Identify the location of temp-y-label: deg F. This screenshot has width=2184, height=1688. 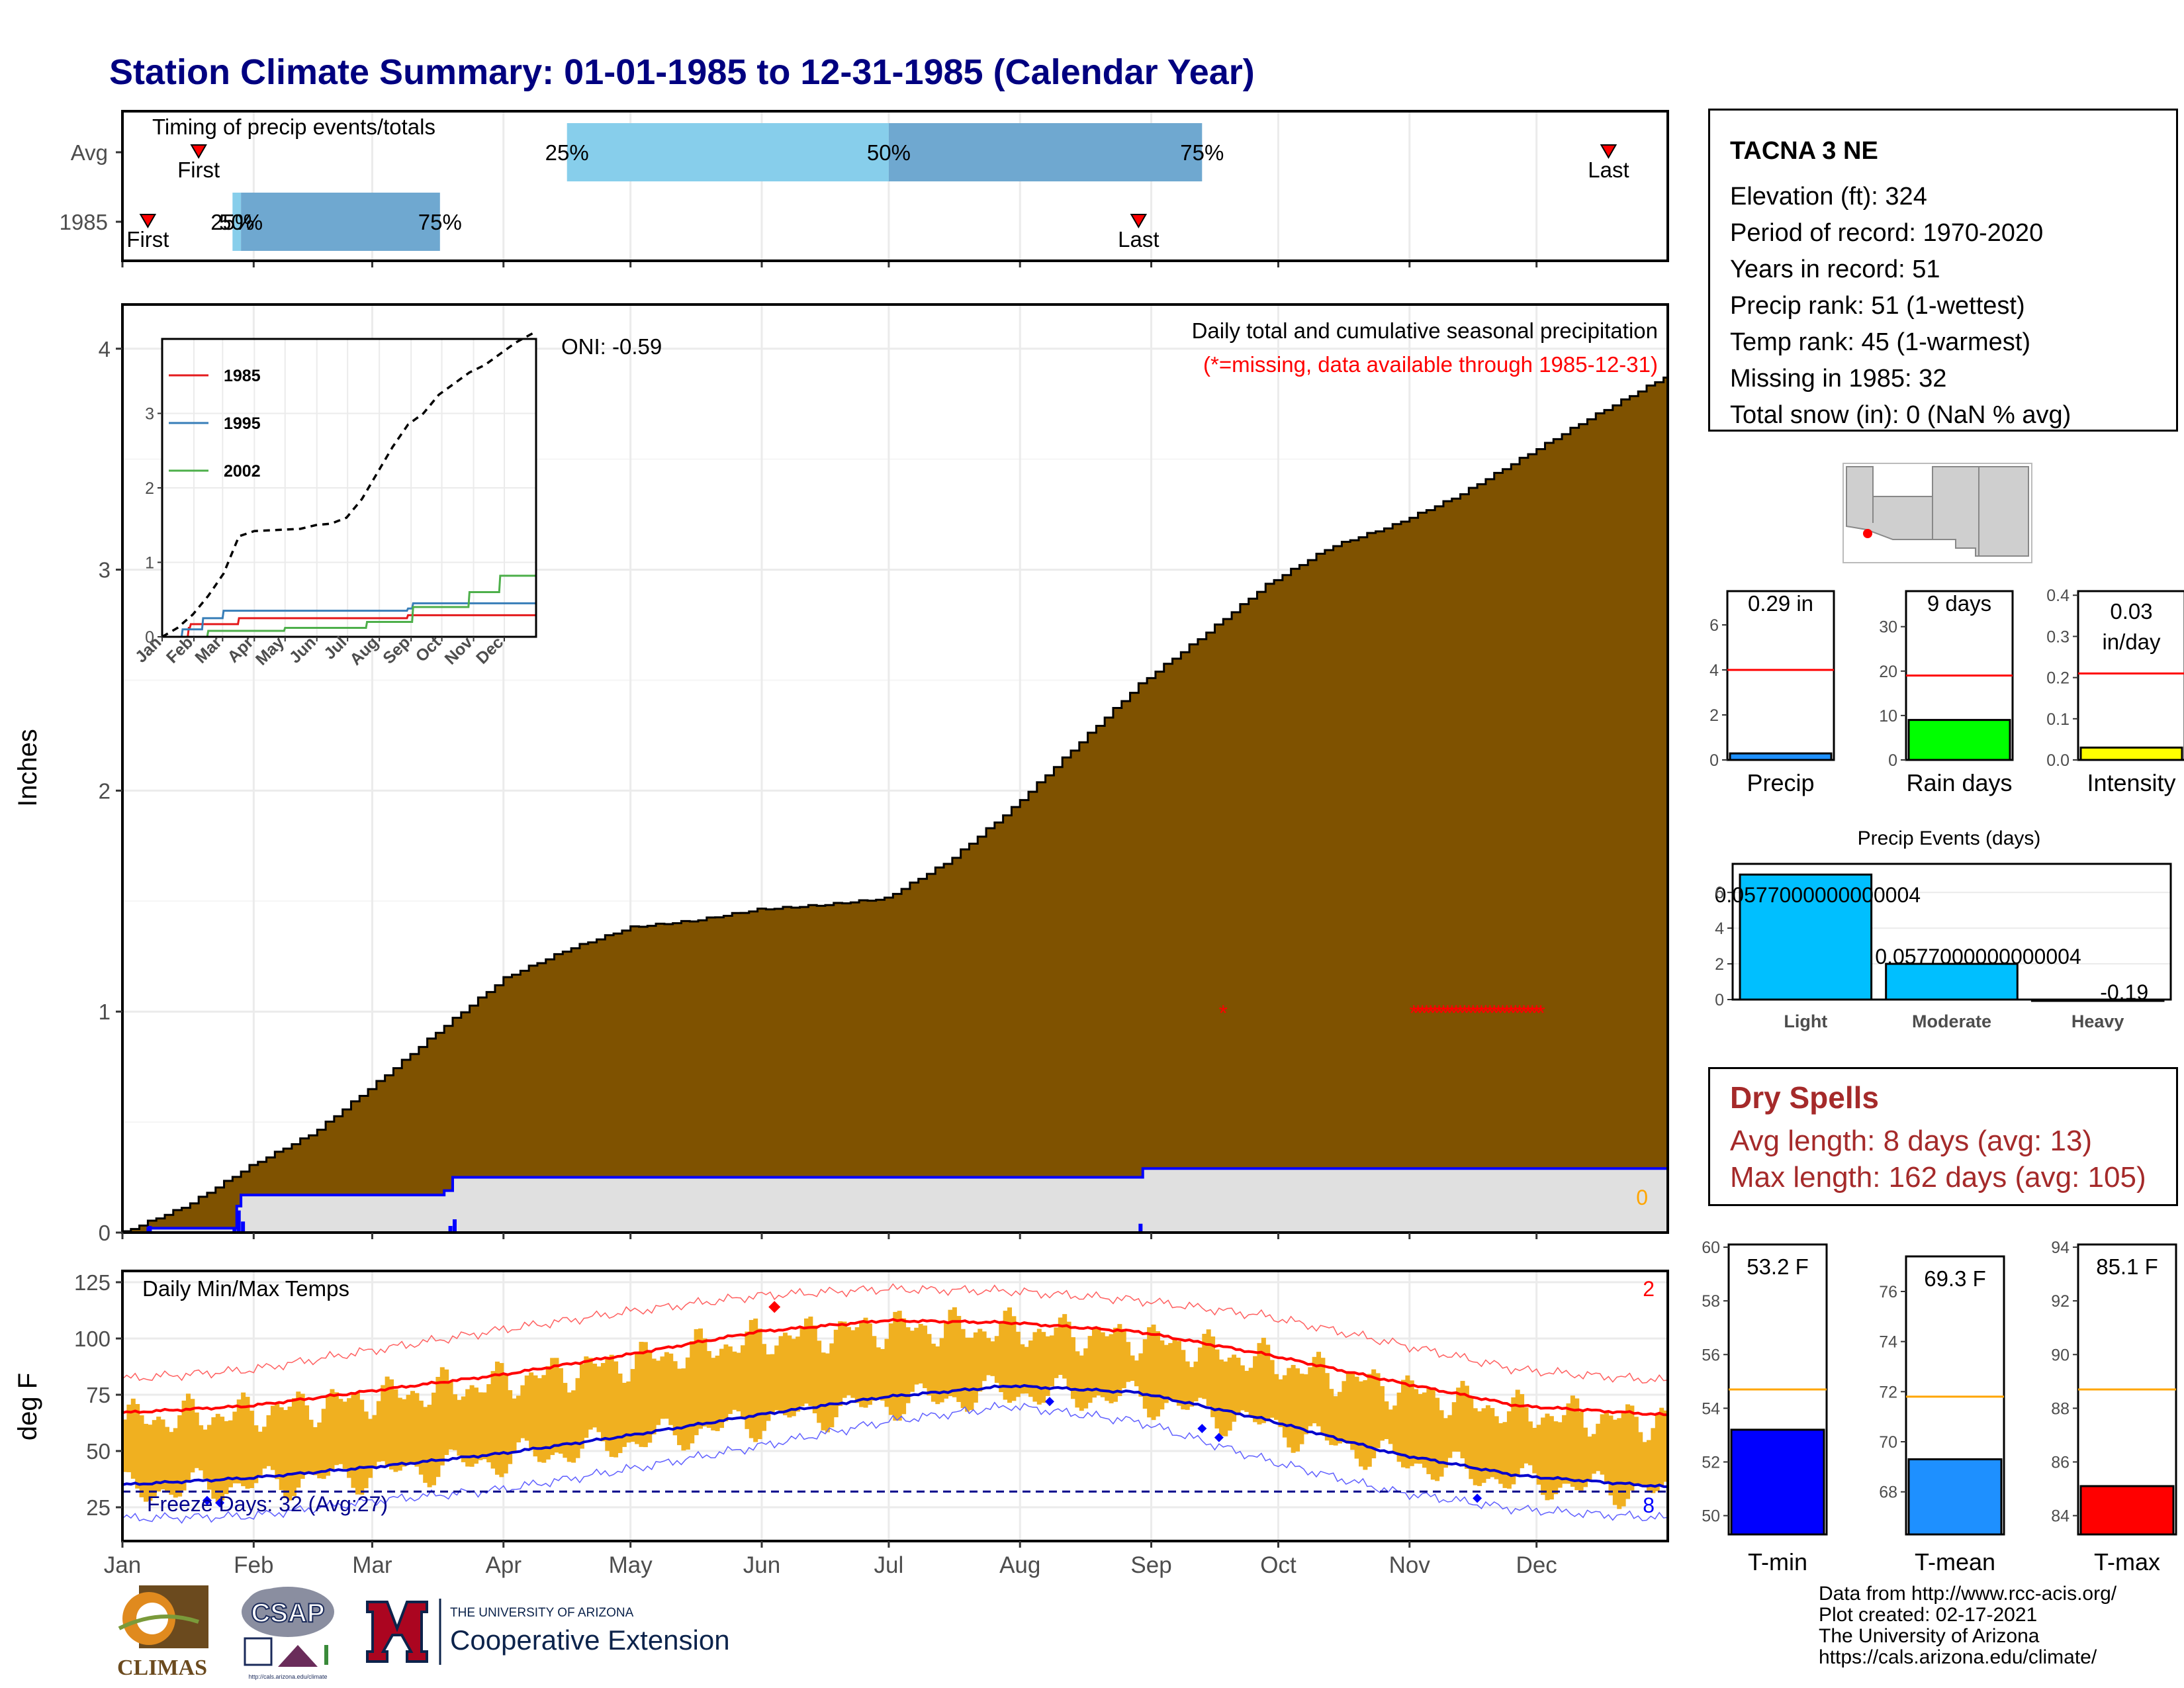
(28, 1406).